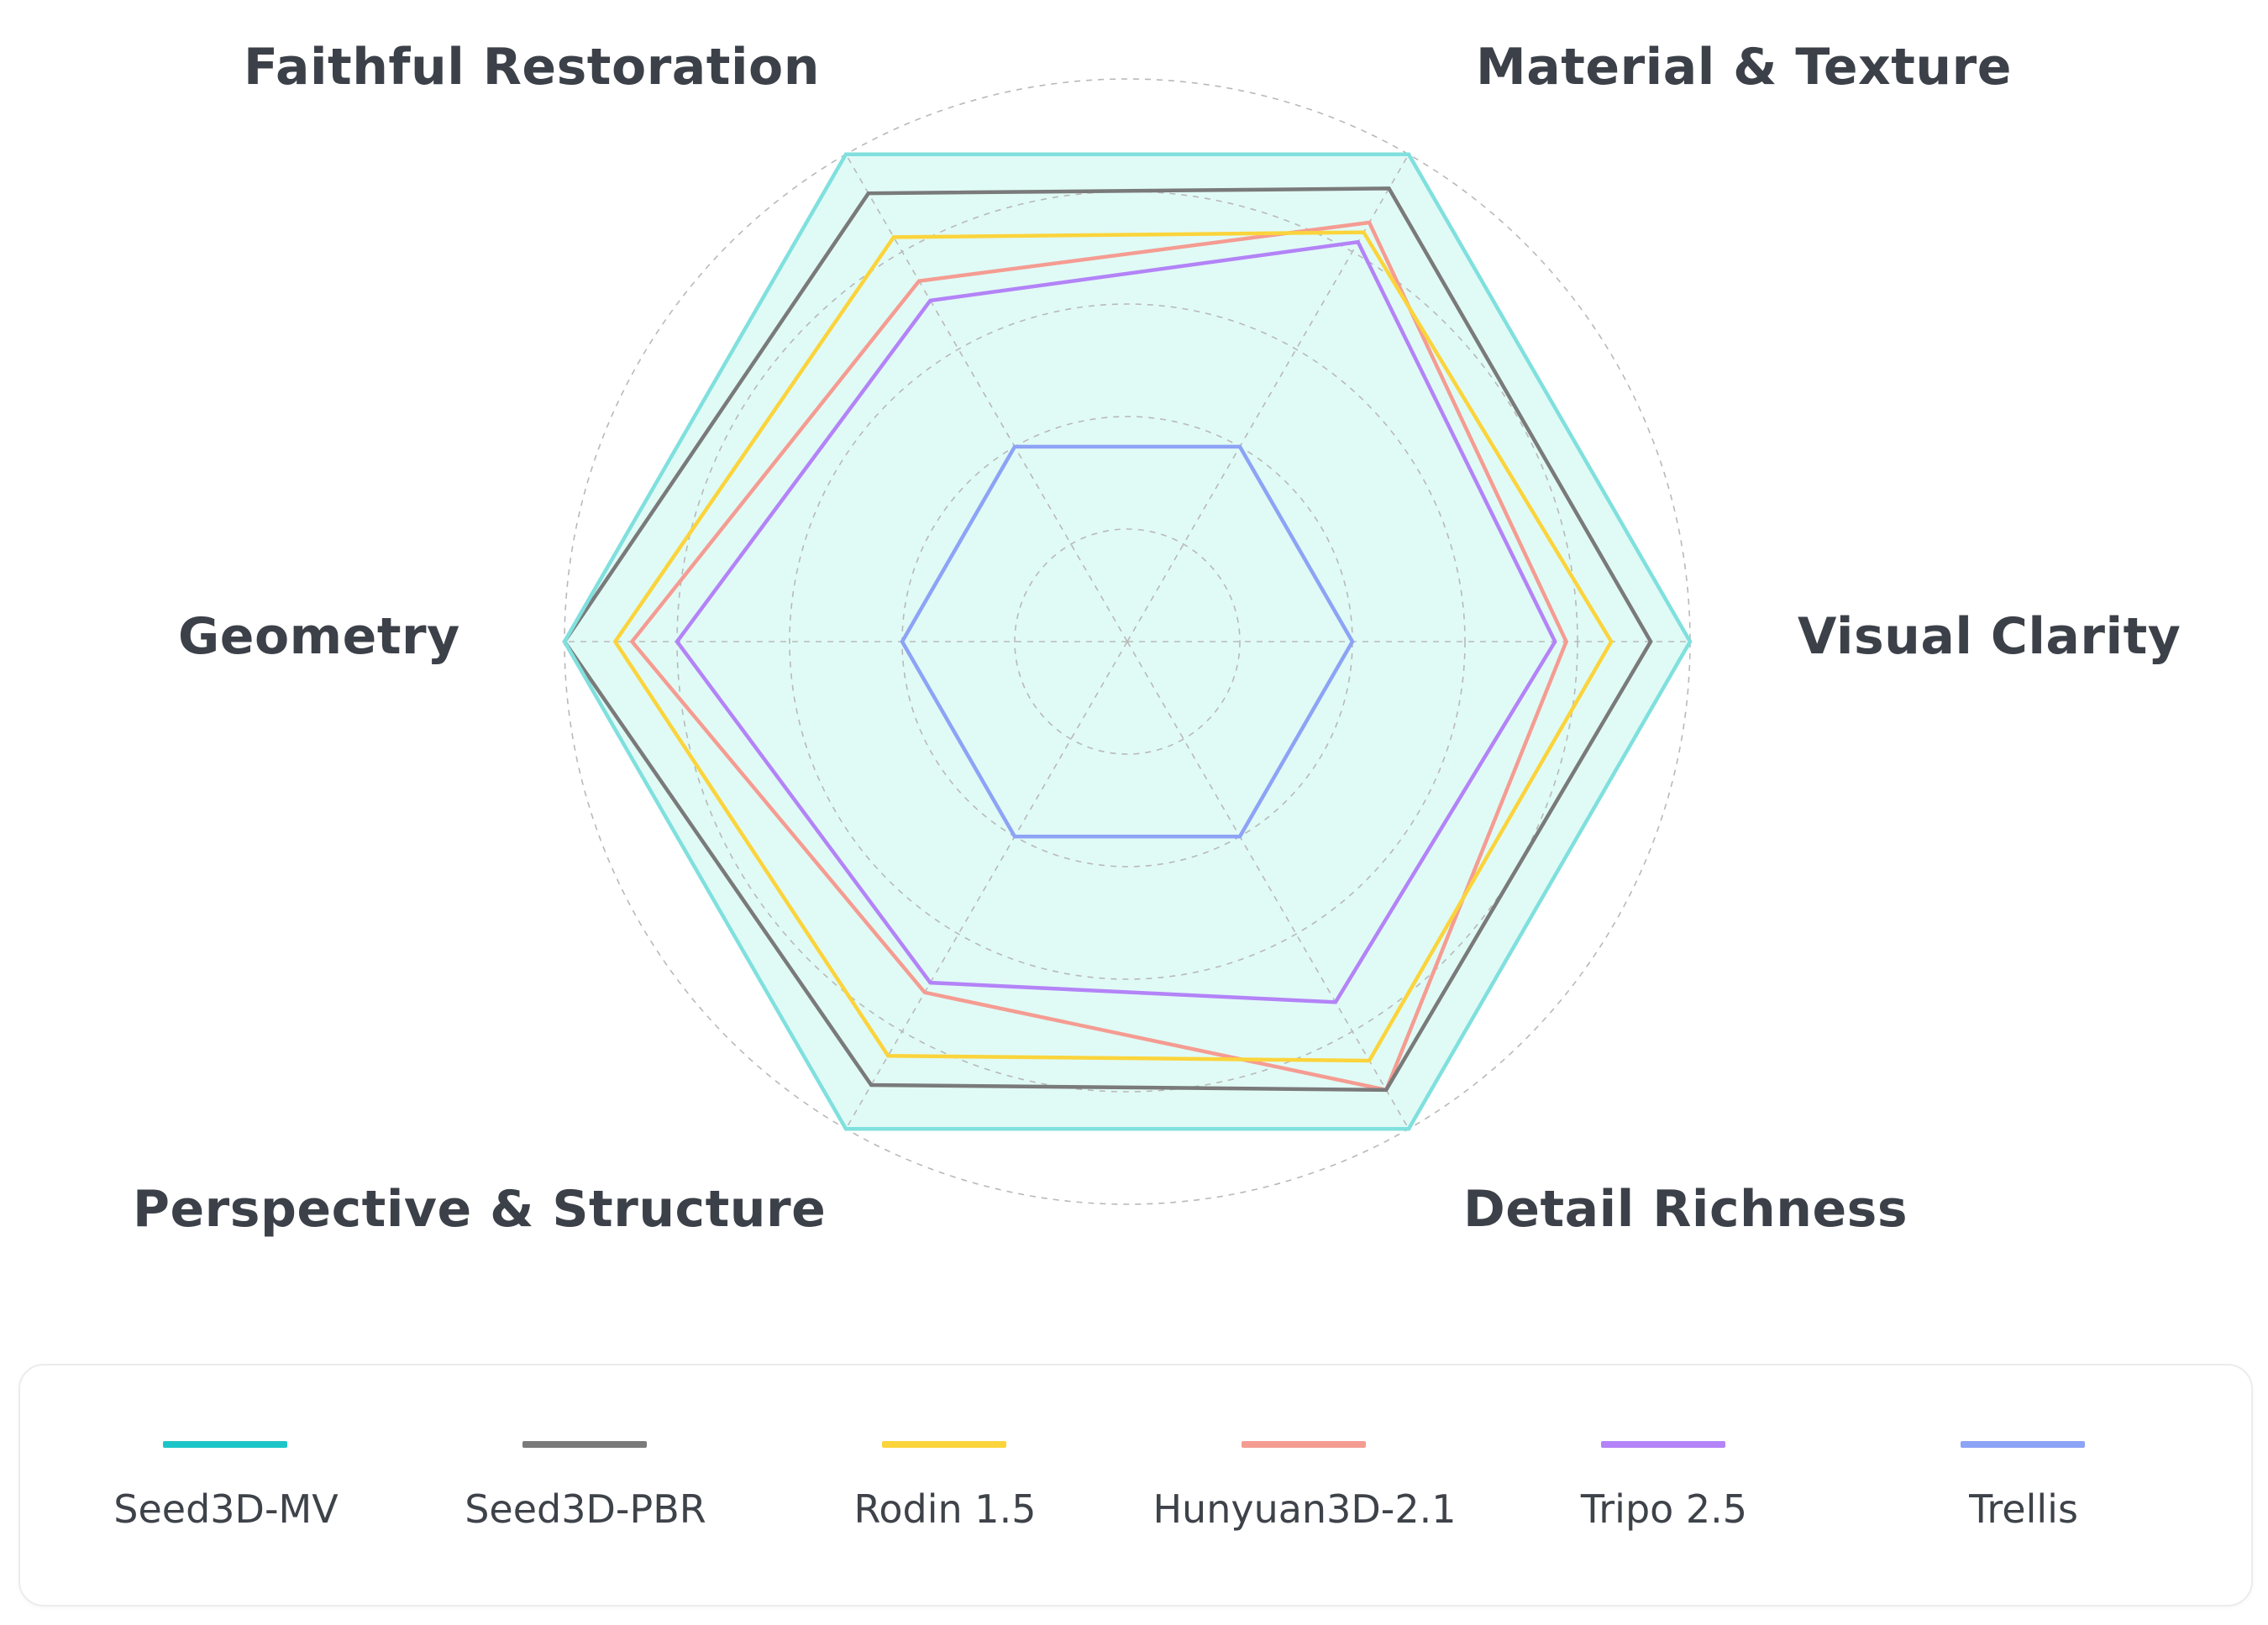  I want to click on legend-label: Trellis, so click(2023, 1509).